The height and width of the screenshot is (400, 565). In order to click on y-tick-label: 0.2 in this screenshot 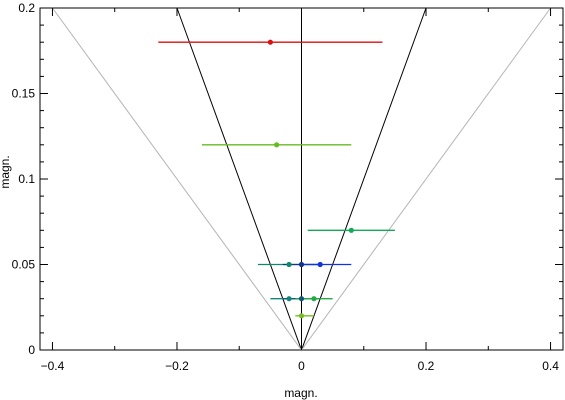, I will do `click(26, 8)`.